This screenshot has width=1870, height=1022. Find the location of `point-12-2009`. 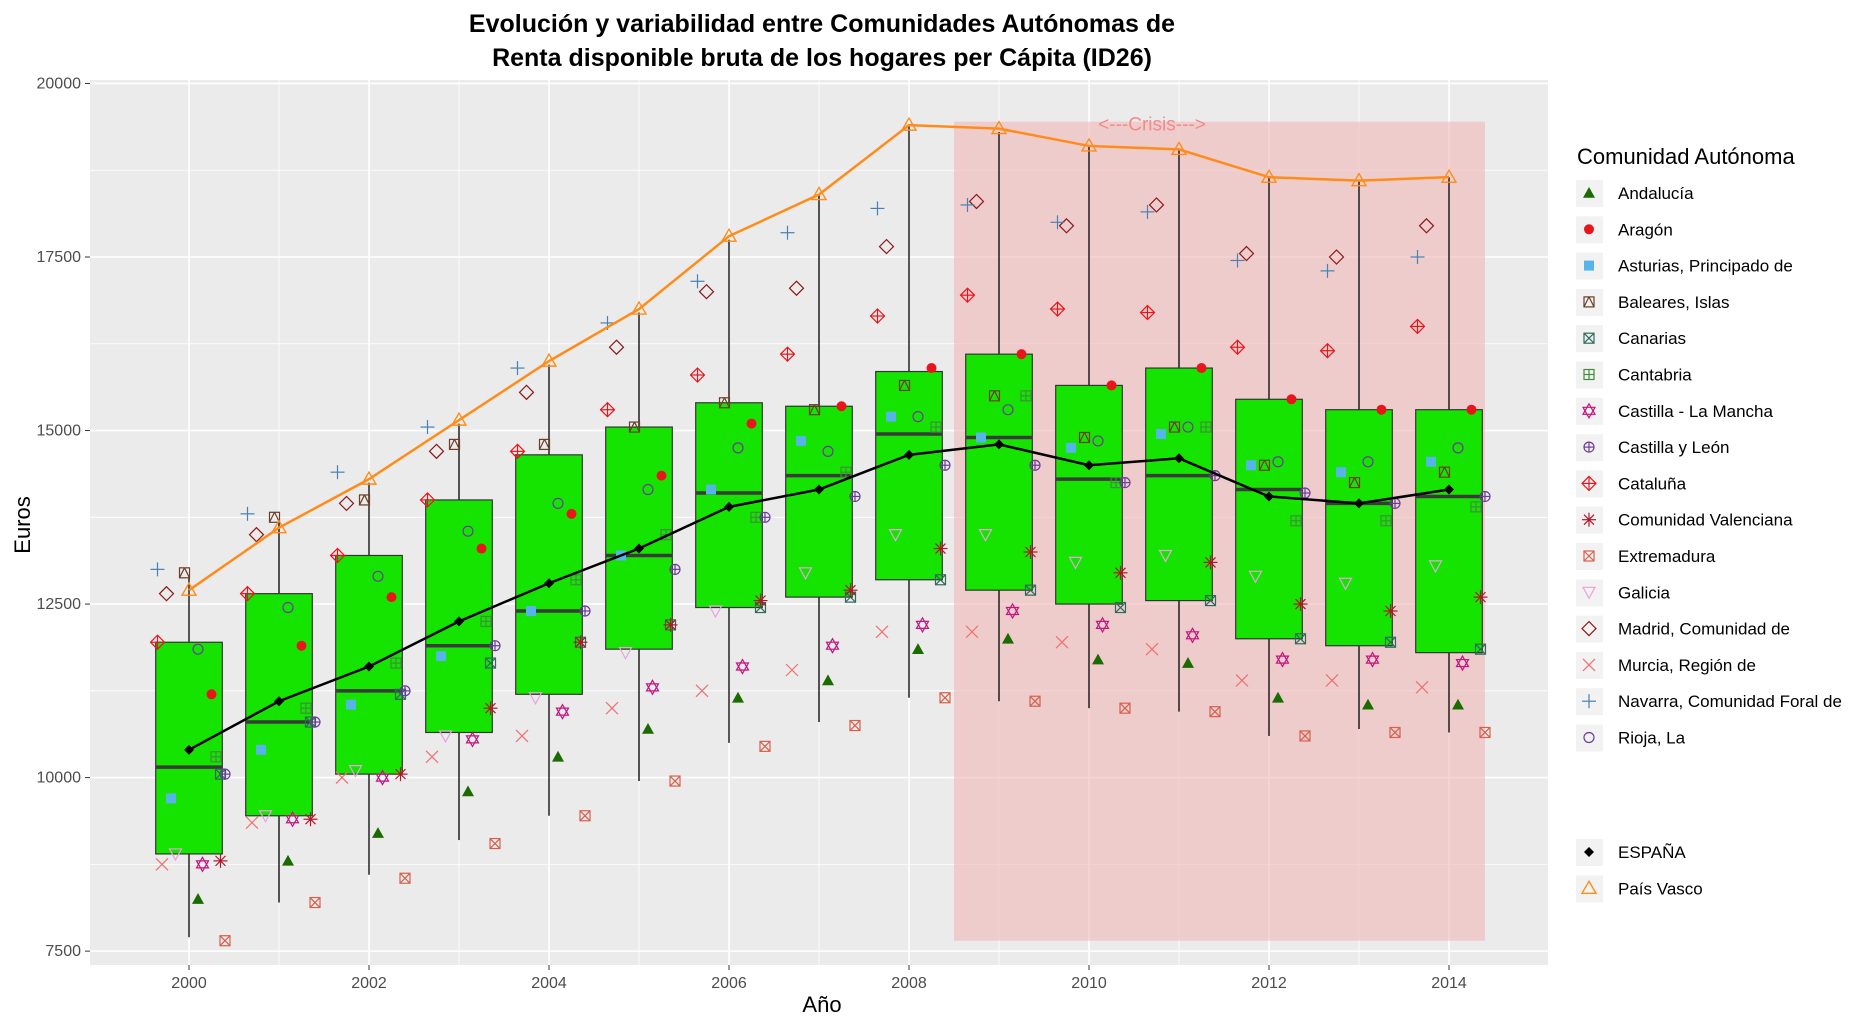

point-12-2009 is located at coordinates (976, 201).